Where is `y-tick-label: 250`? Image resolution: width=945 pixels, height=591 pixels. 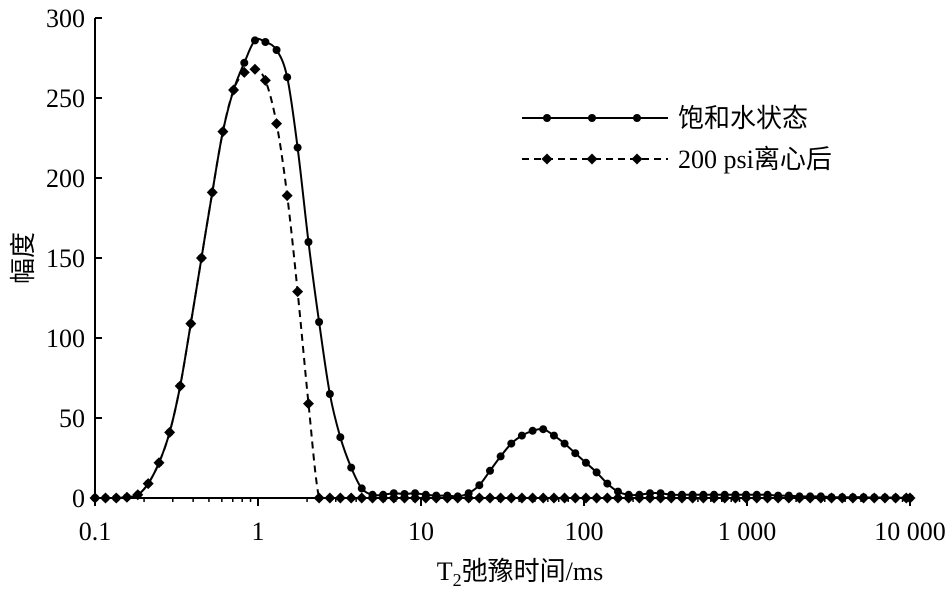 y-tick-label: 250 is located at coordinates (65, 98).